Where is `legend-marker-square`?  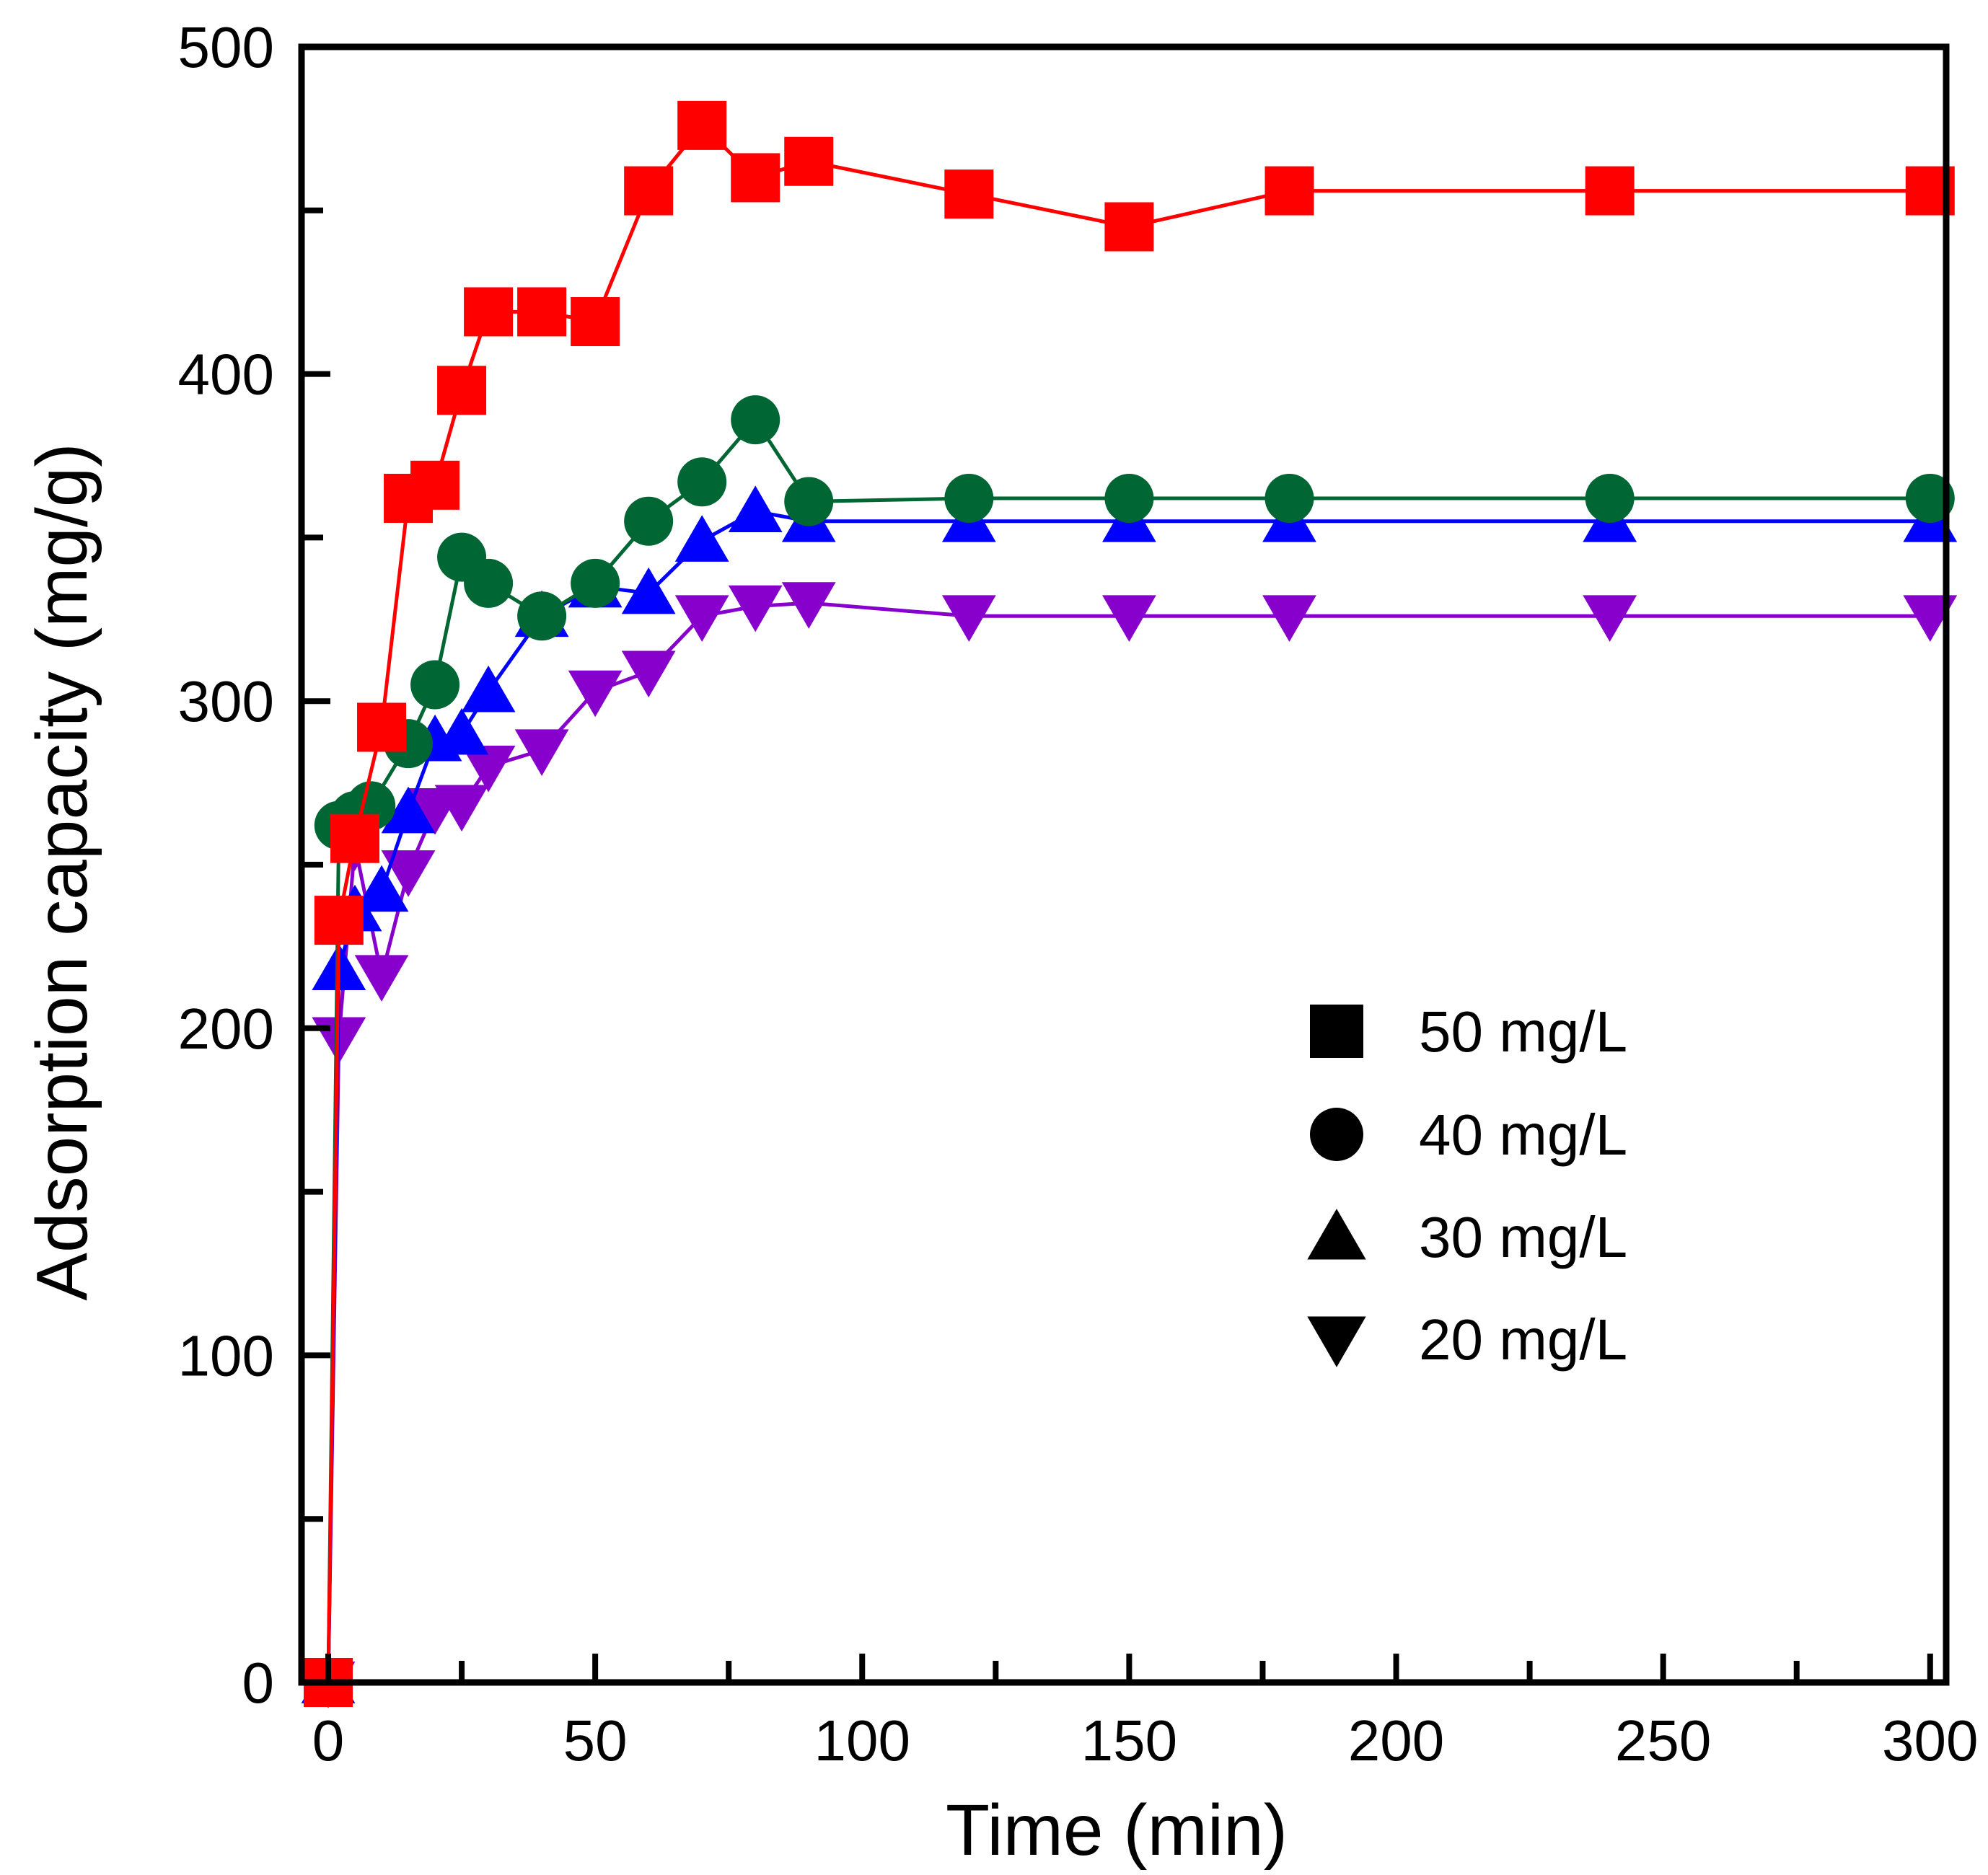
legend-marker-square is located at coordinates (1336, 1031).